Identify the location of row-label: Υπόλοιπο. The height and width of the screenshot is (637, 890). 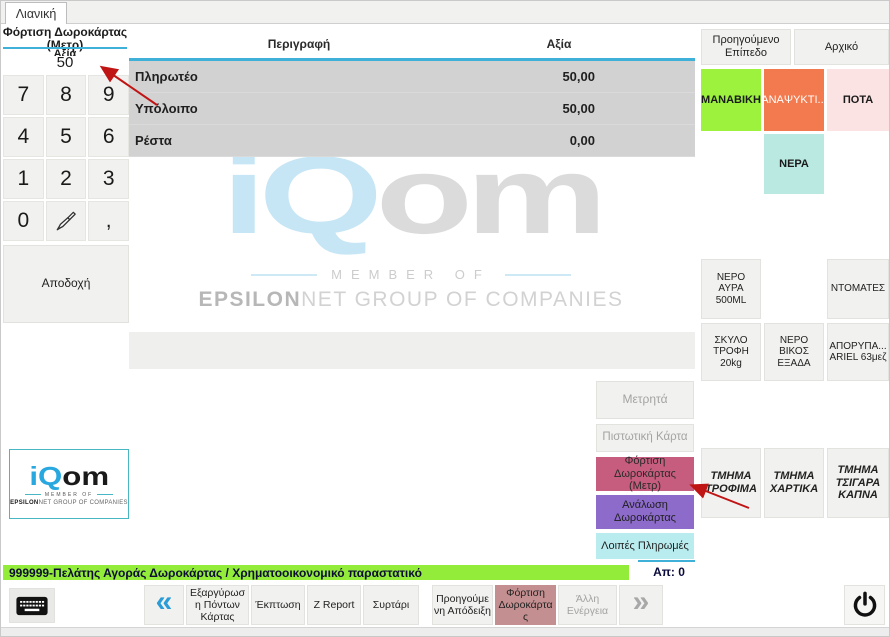
(166, 108).